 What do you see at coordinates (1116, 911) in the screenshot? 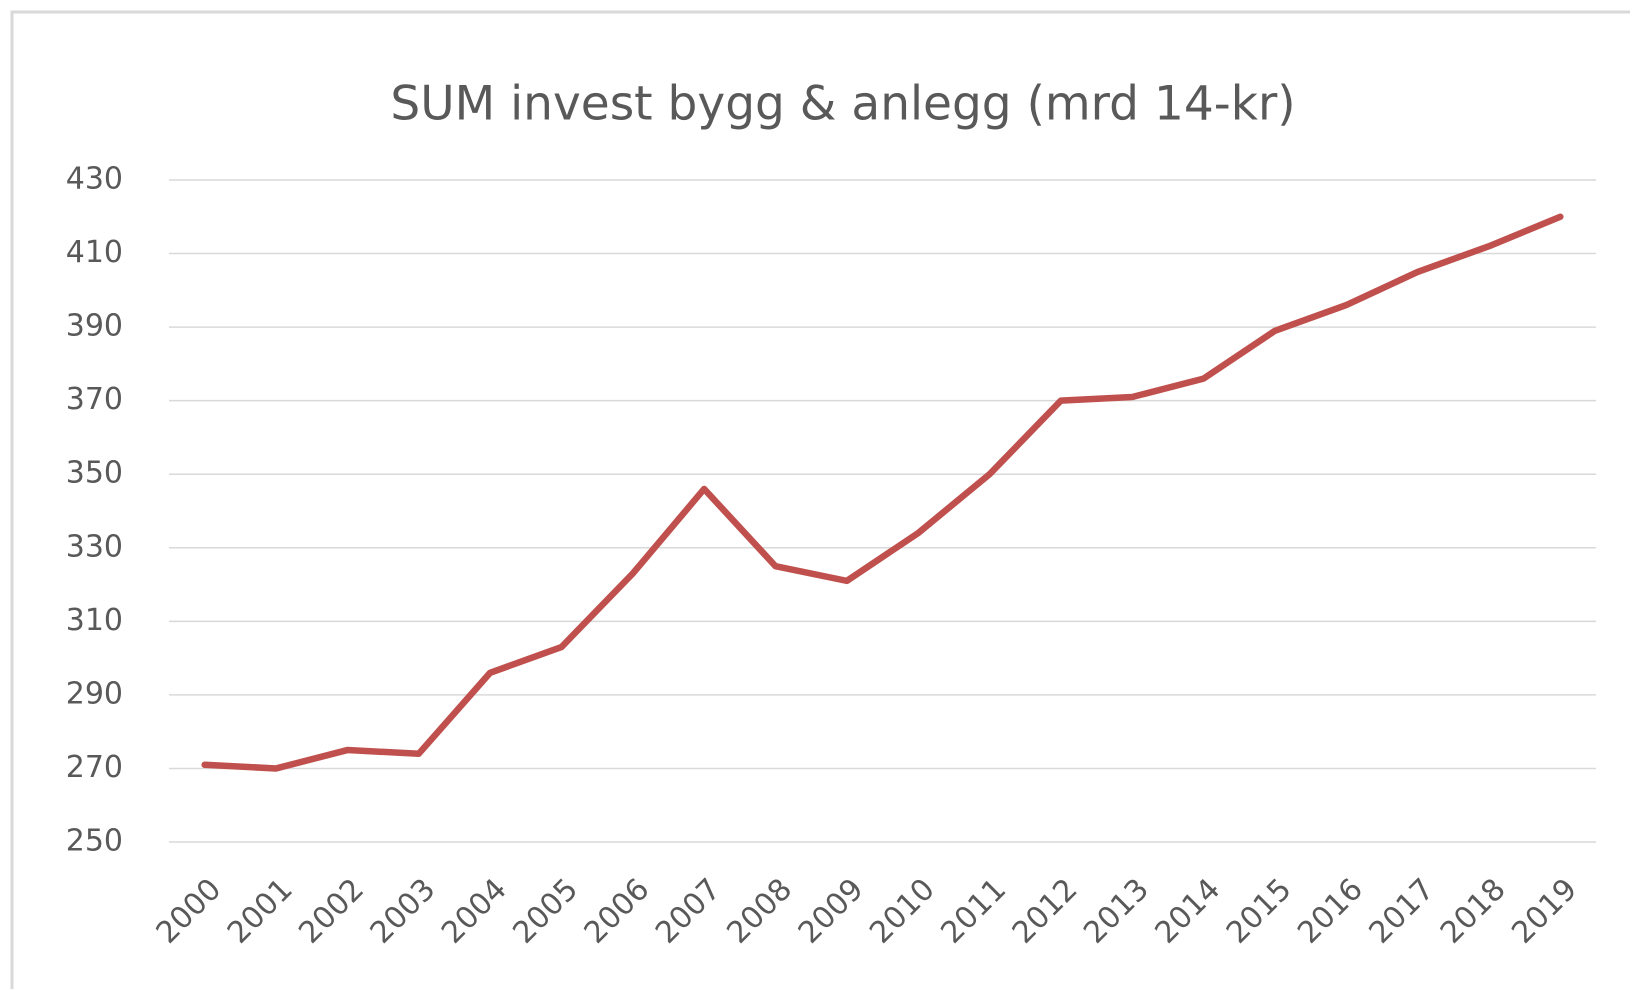
I see `x-tick-label: 2013` at bounding box center [1116, 911].